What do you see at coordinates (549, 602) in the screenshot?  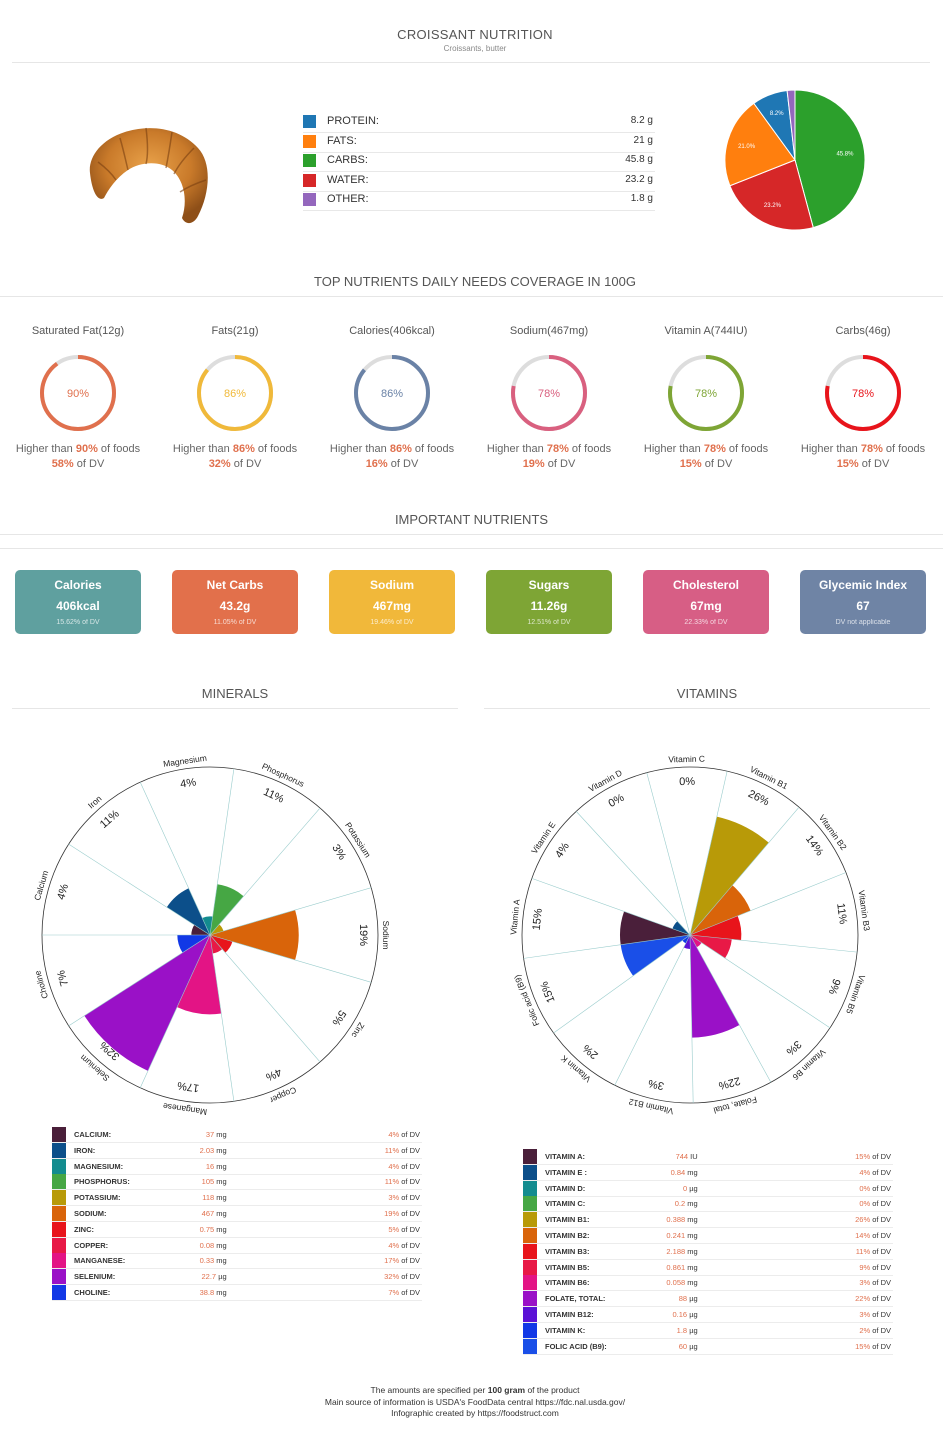 I see `nutrient-card: Sugars 11.26g 12.51% of DV` at bounding box center [549, 602].